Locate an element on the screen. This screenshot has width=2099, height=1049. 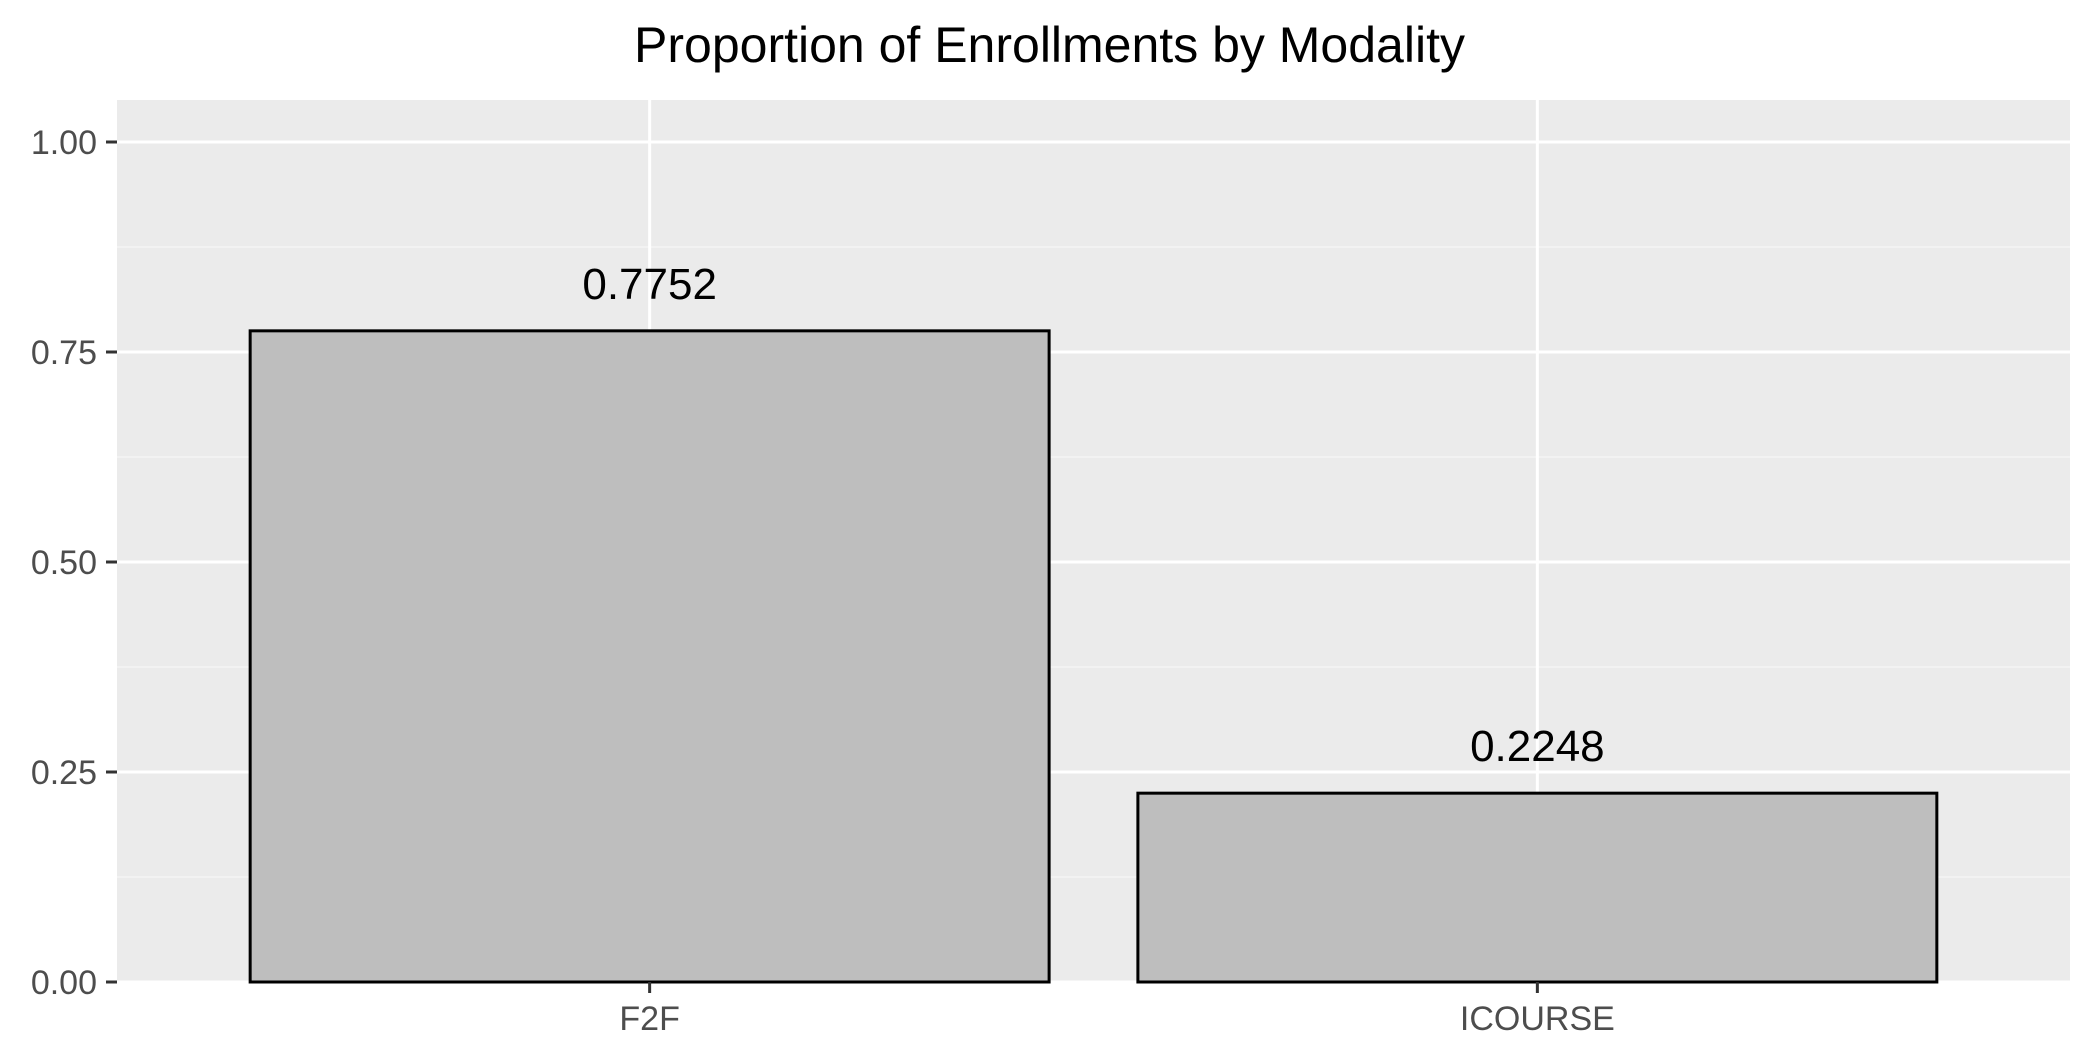
y-tick-label: 0.50 is located at coordinates (64, 563).